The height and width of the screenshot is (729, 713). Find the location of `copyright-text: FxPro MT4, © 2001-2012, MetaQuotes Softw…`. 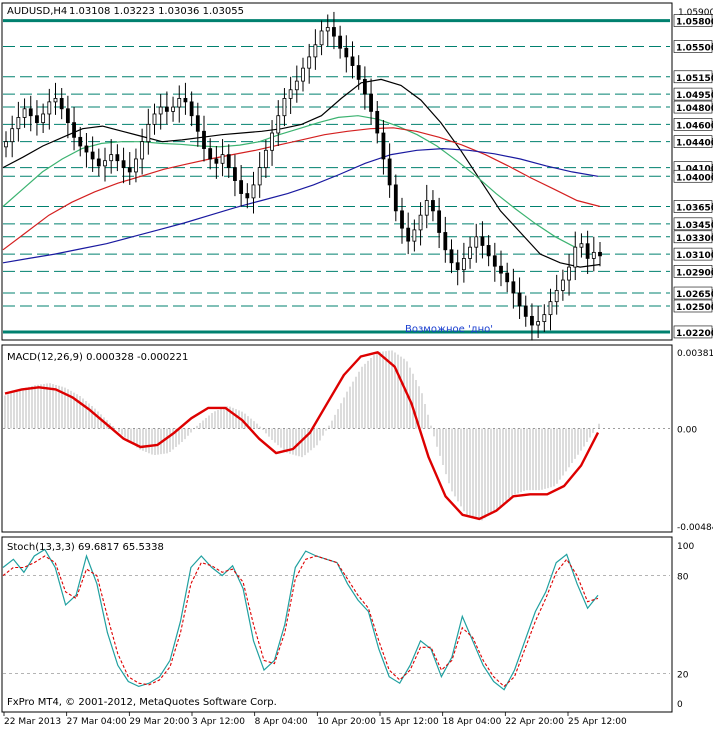

copyright-text: FxPro MT4, © 2001-2012, MetaQuotes Softw… is located at coordinates (142, 702).